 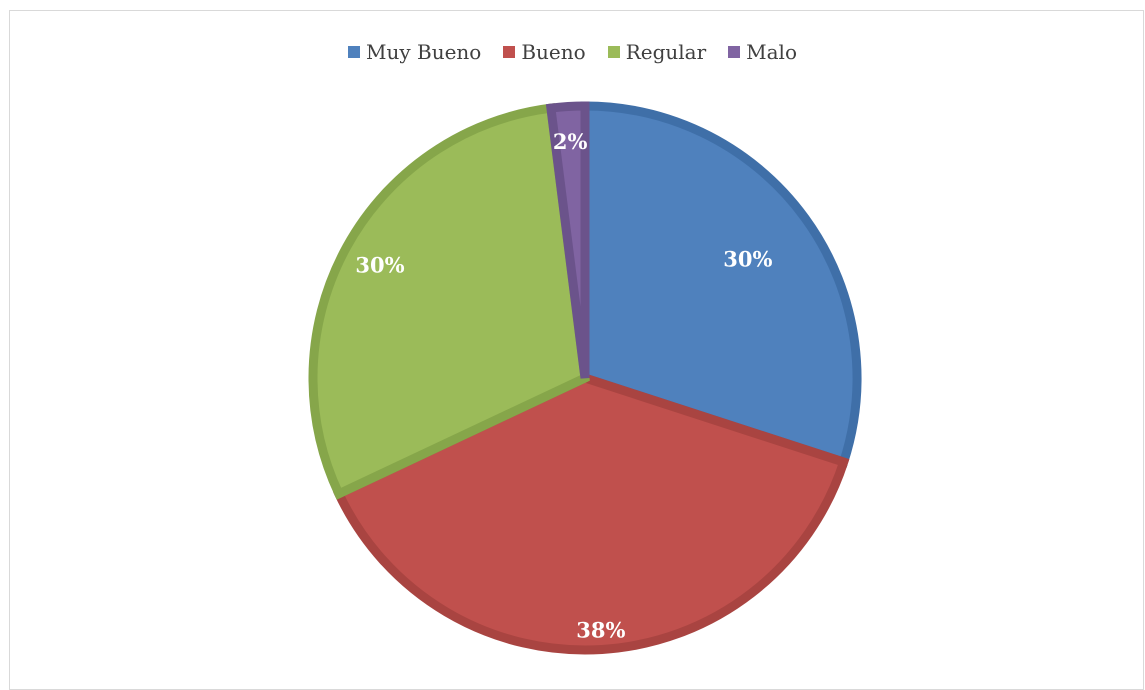 What do you see at coordinates (600, 629) in the screenshot?
I see `data-label-bueno: 38%` at bounding box center [600, 629].